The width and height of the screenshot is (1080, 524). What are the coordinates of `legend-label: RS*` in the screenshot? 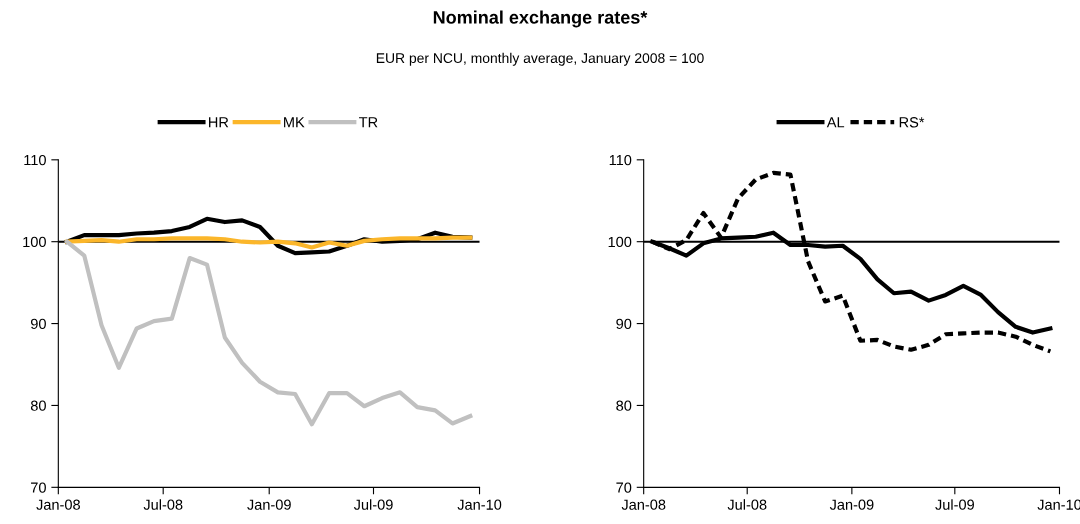 It's located at (912, 122).